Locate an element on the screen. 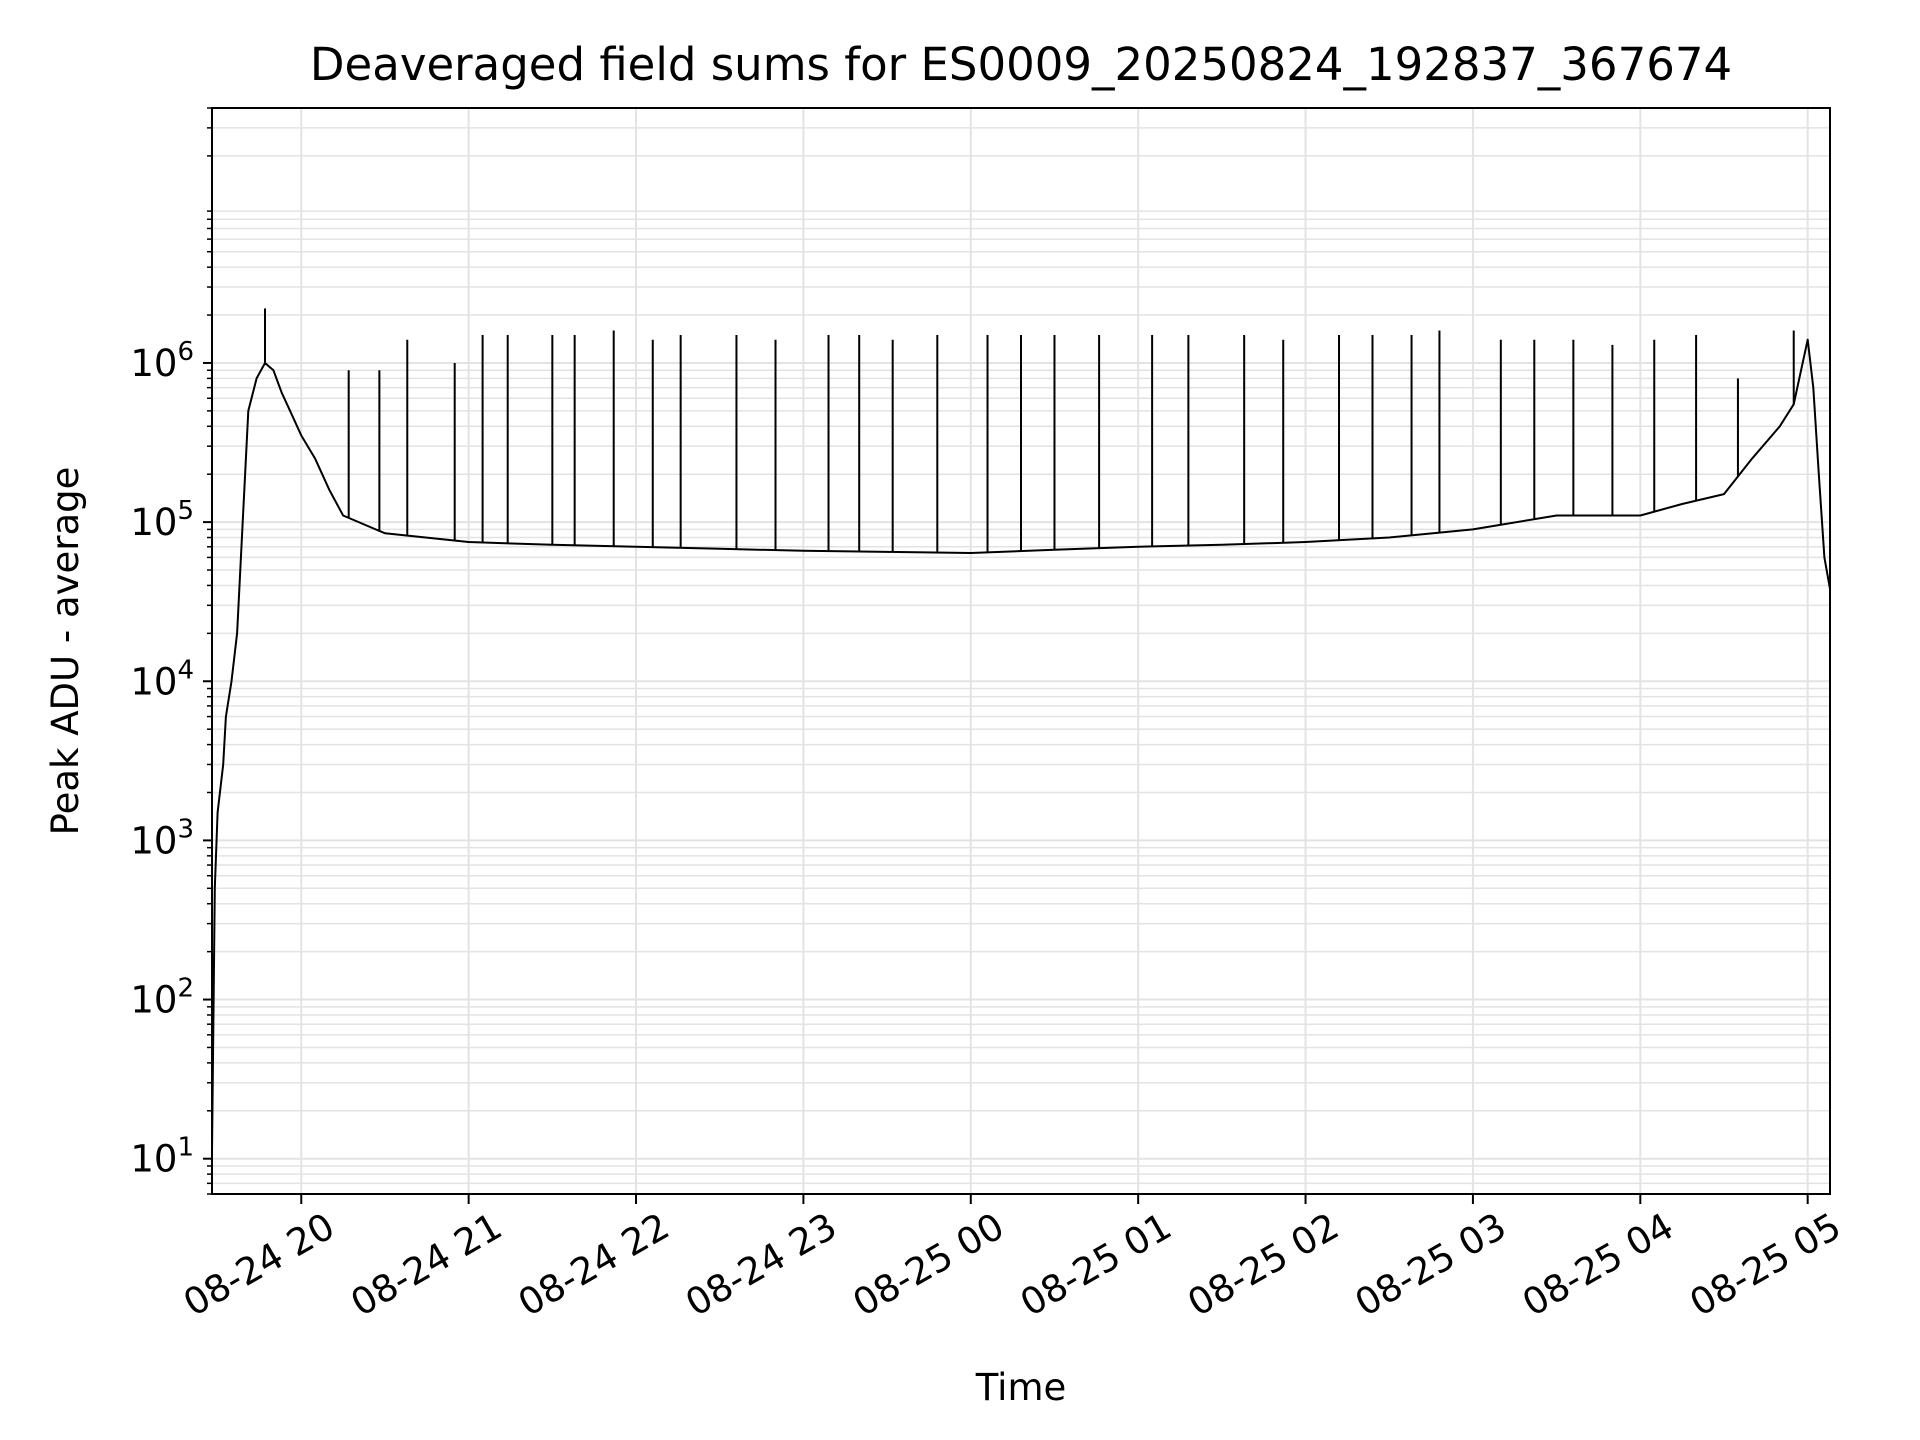 The width and height of the screenshot is (1920, 1440). y-tick-label: 103 is located at coordinates (162, 838).